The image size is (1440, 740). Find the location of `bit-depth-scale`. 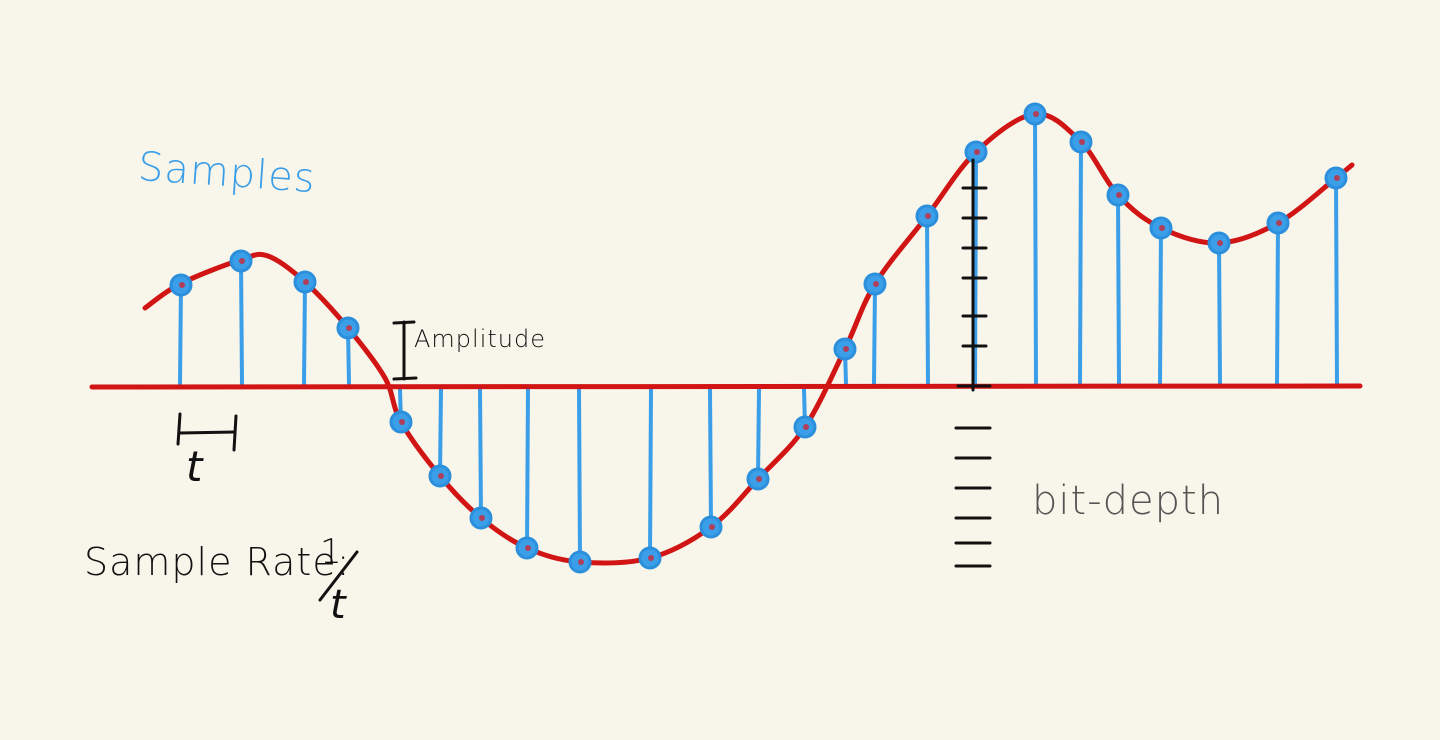

bit-depth-scale is located at coordinates (973, 363).